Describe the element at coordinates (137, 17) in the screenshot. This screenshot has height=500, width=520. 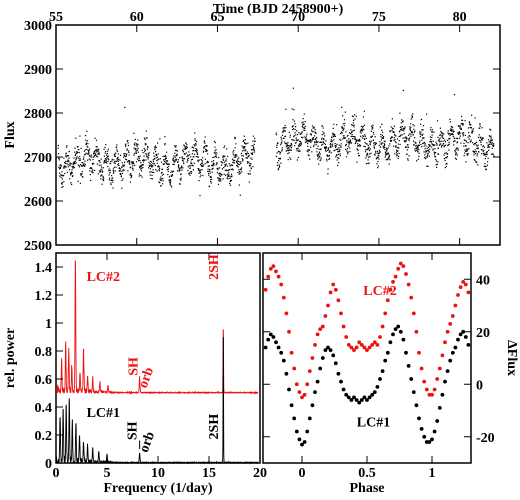
I see `light-curve-x-tick-label: 60` at that location.